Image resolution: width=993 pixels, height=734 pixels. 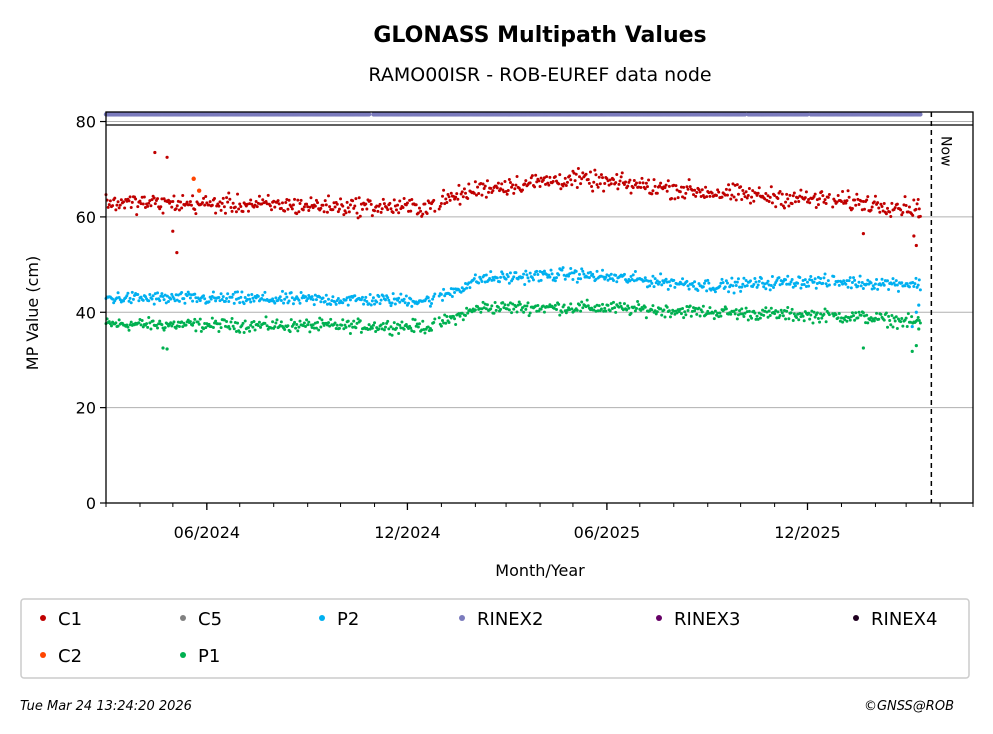 What do you see at coordinates (200, 656) in the screenshot?
I see `legend-item-p1: P1` at bounding box center [200, 656].